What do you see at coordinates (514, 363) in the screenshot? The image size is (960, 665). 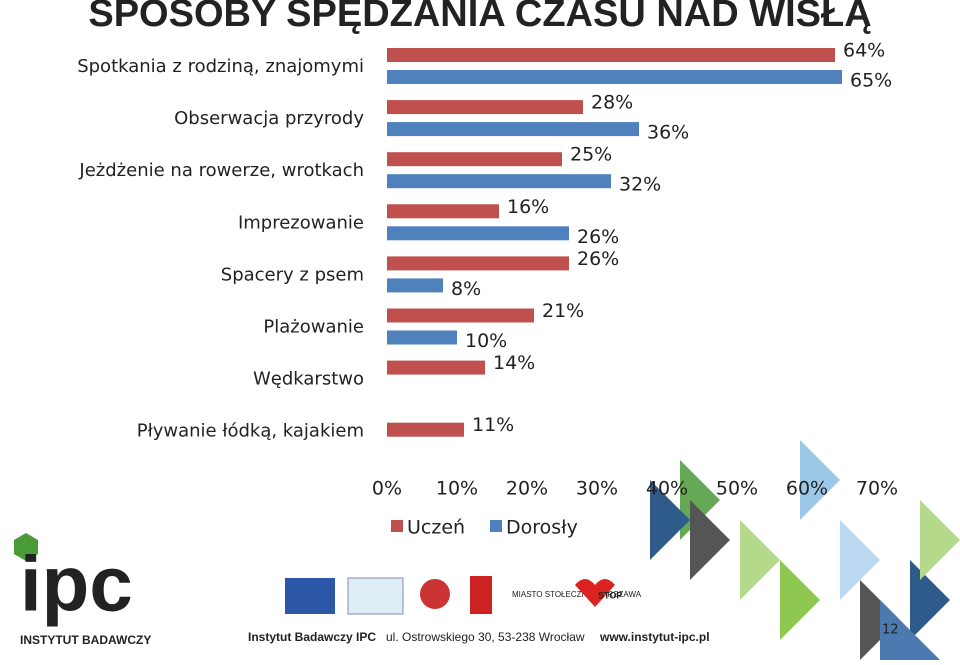 I see `value-label: 14%` at bounding box center [514, 363].